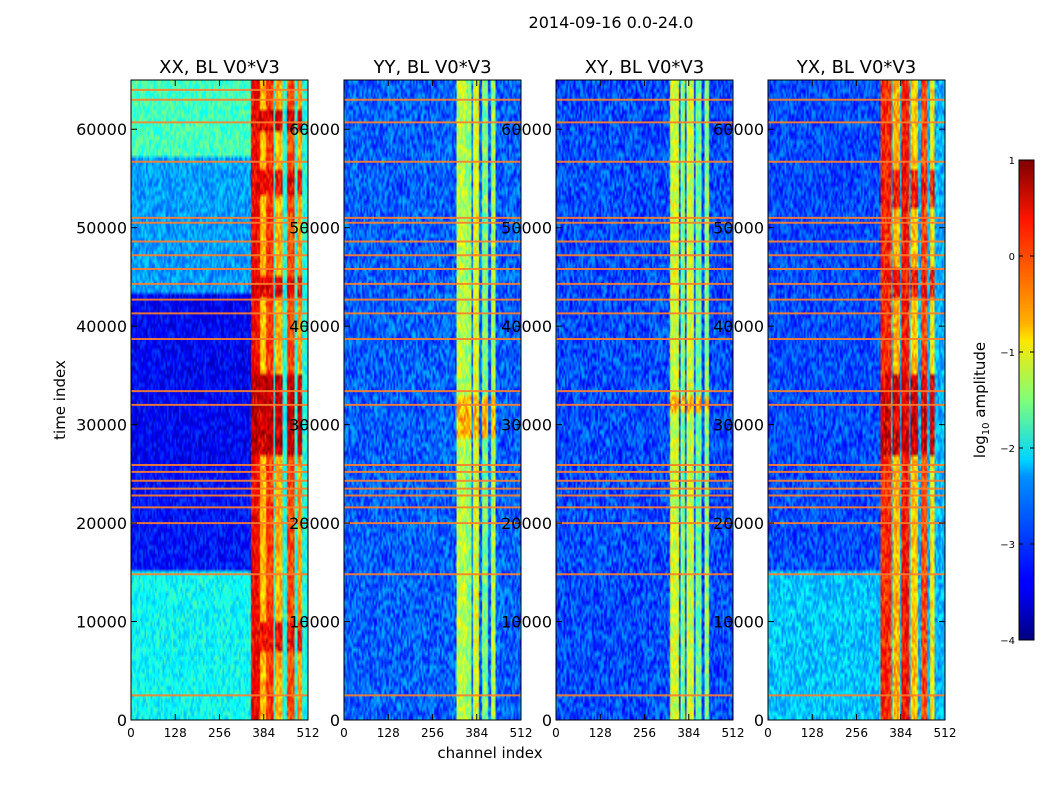 The image size is (1050, 800). What do you see at coordinates (60, 400) in the screenshot?
I see `y-axis-label: time index` at bounding box center [60, 400].